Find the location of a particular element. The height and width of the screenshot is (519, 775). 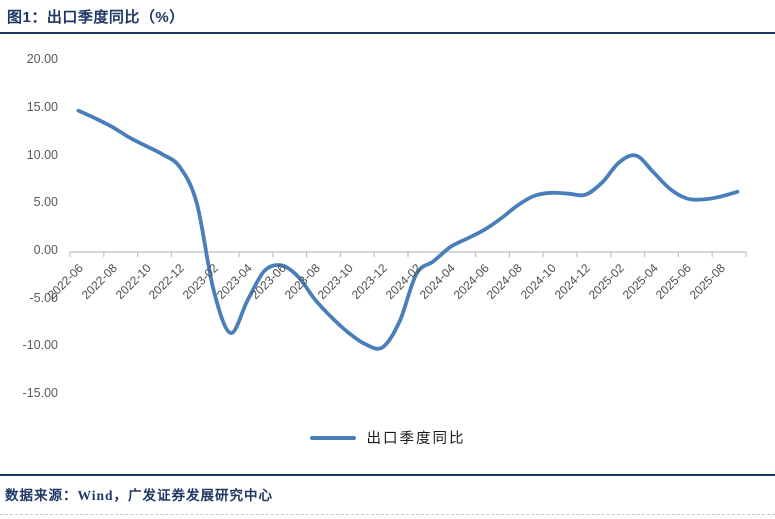

y-axis-tick-label: 10.00 is located at coordinates (42, 154).